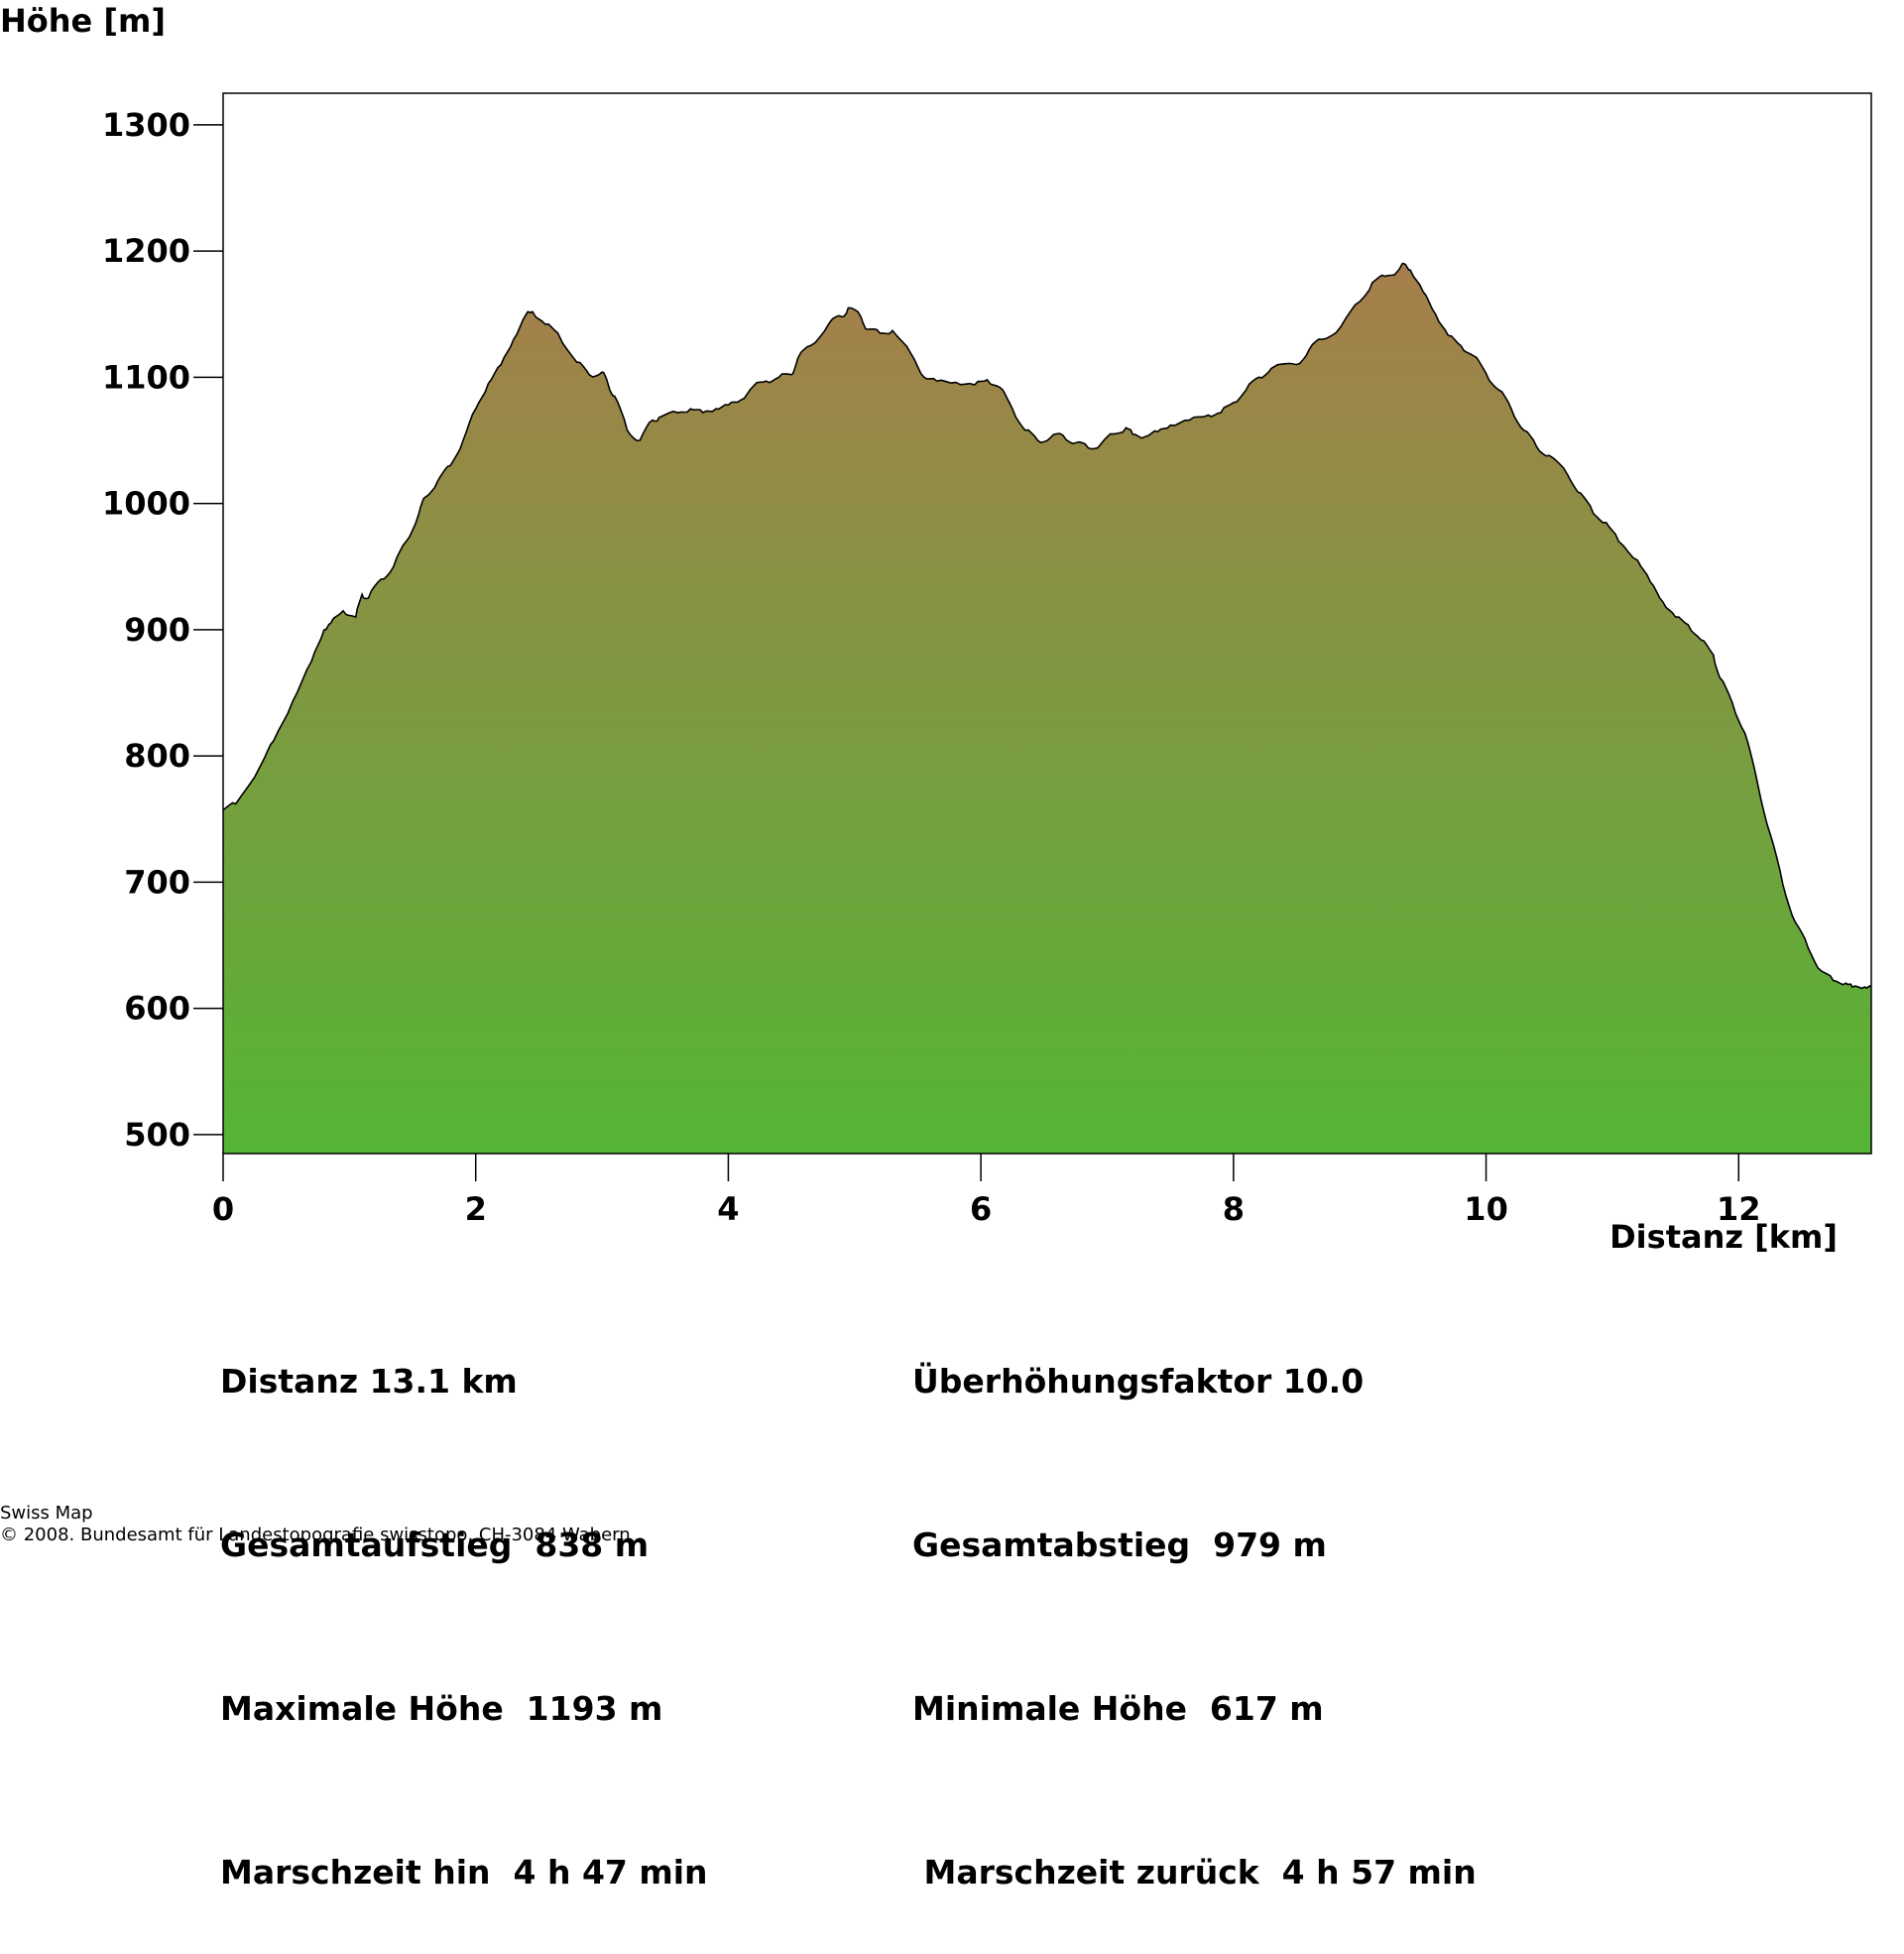 The image size is (1904, 1954). Describe the element at coordinates (1119, 1545) in the screenshot. I see `stat-total-descent: Gesamtabstieg 979 m` at that location.